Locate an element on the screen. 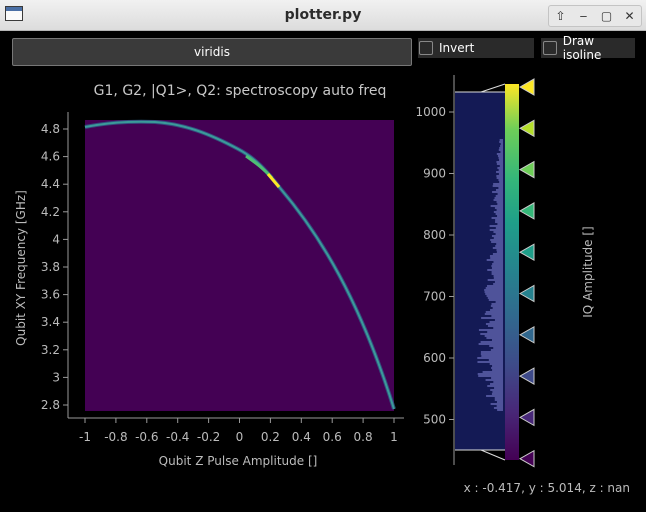  title-bar: plotter.py ⇧ ‒ ▢ ✕ is located at coordinates (323, 15).